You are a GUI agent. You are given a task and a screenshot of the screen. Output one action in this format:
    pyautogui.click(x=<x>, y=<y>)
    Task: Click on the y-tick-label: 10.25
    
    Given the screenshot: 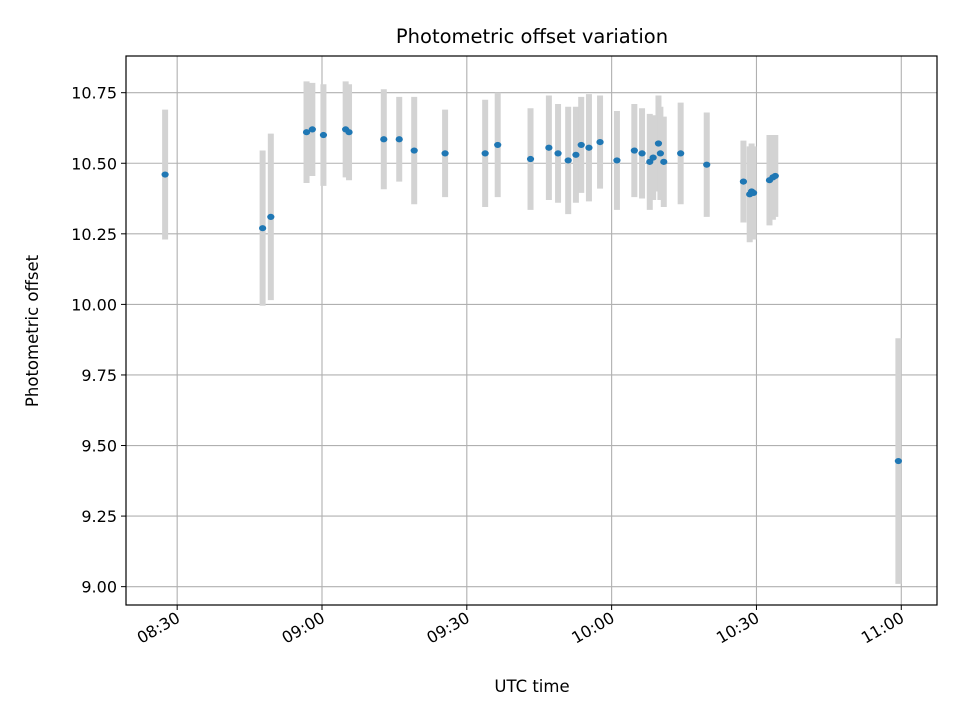 What is the action you would take?
    pyautogui.click(x=94, y=234)
    